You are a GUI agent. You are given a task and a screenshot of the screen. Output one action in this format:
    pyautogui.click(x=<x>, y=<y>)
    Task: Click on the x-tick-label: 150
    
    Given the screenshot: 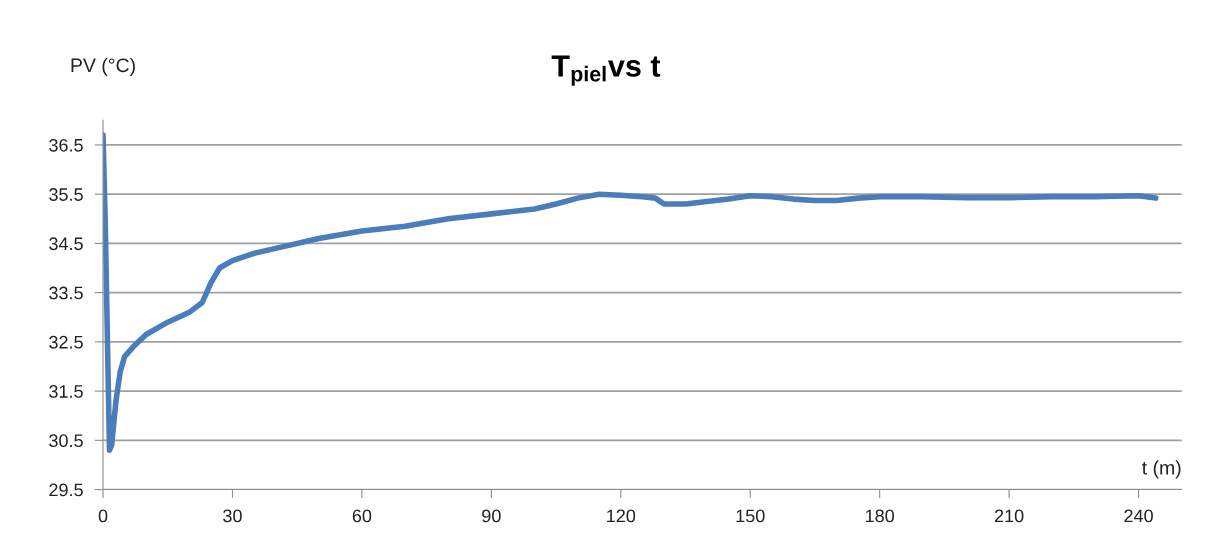 What is the action you would take?
    pyautogui.click(x=750, y=516)
    